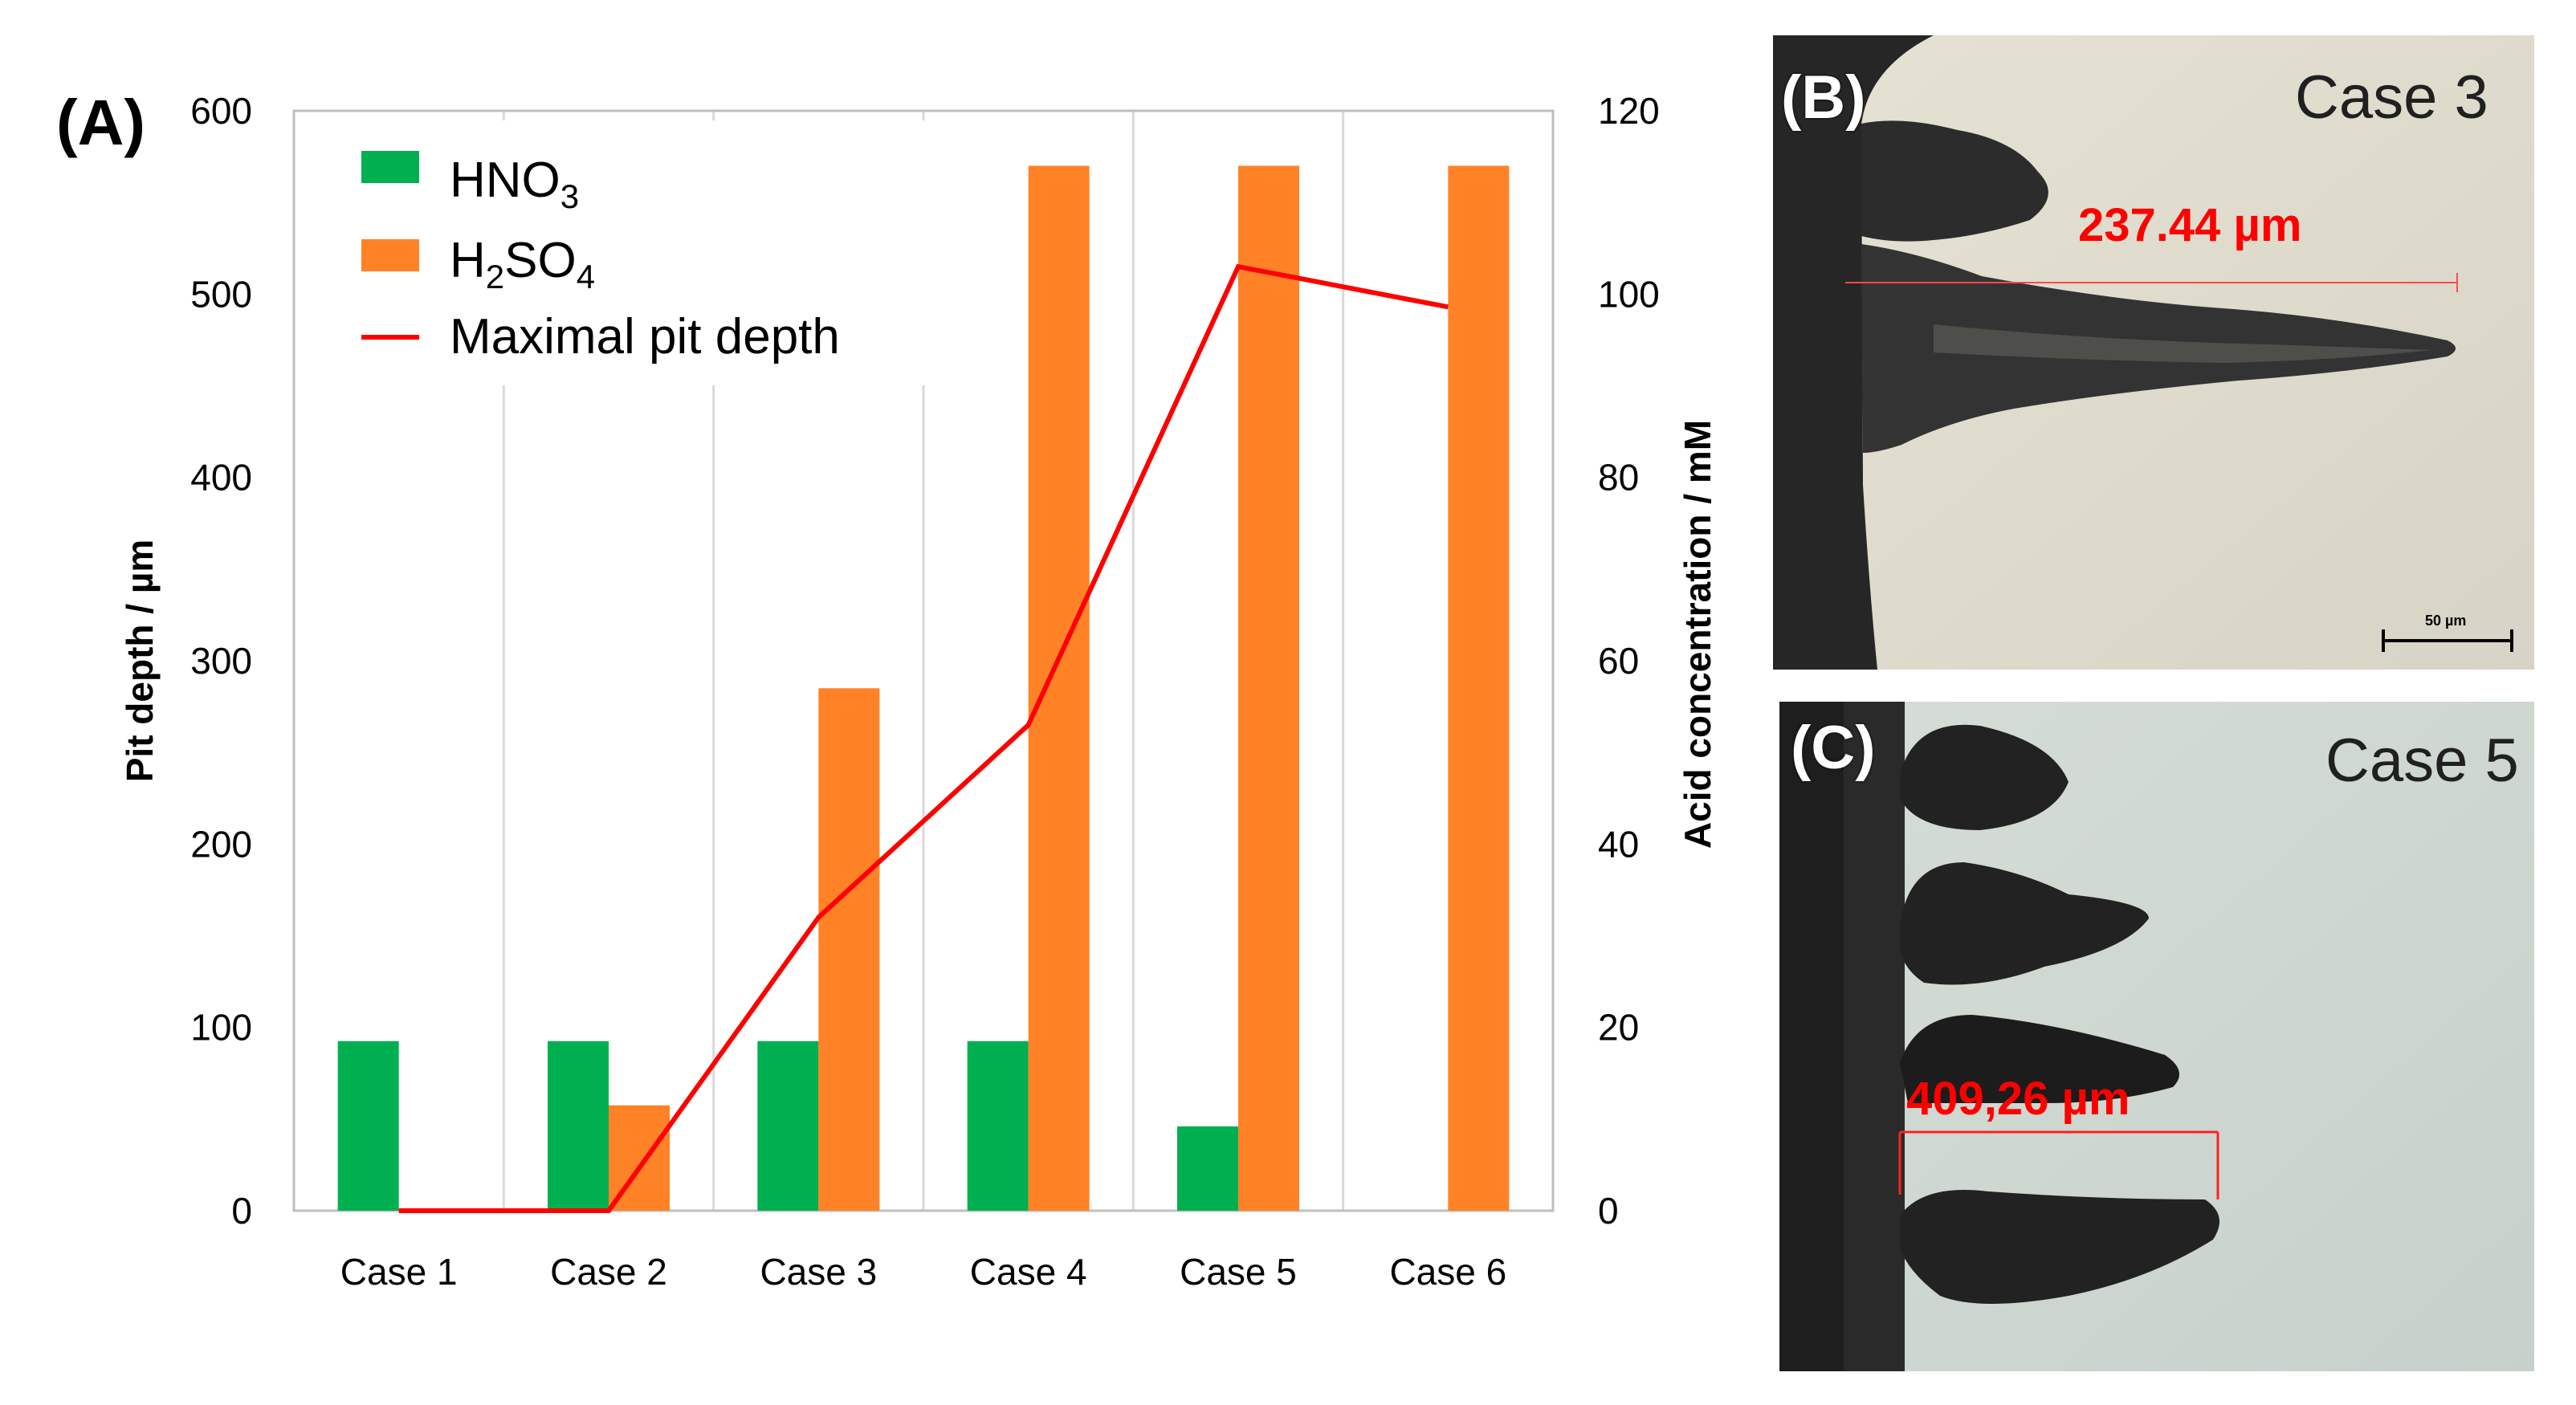 The height and width of the screenshot is (1405, 2576). I want to click on legend-hno3: HNO3, so click(514, 184).